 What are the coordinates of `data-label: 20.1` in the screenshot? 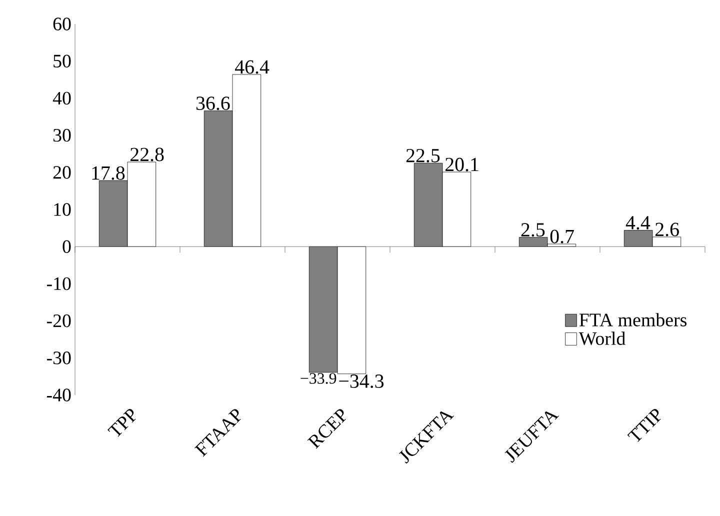 It's located at (461, 165).